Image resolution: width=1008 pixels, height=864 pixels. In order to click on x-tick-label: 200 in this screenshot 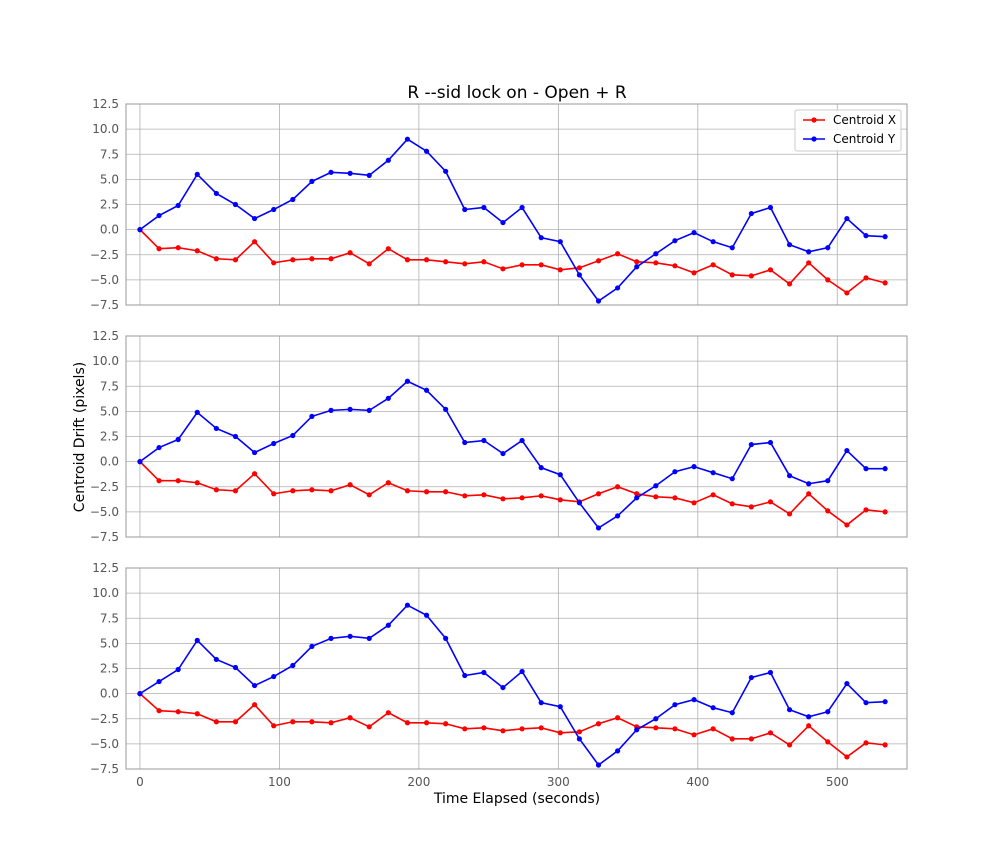, I will do `click(418, 782)`.